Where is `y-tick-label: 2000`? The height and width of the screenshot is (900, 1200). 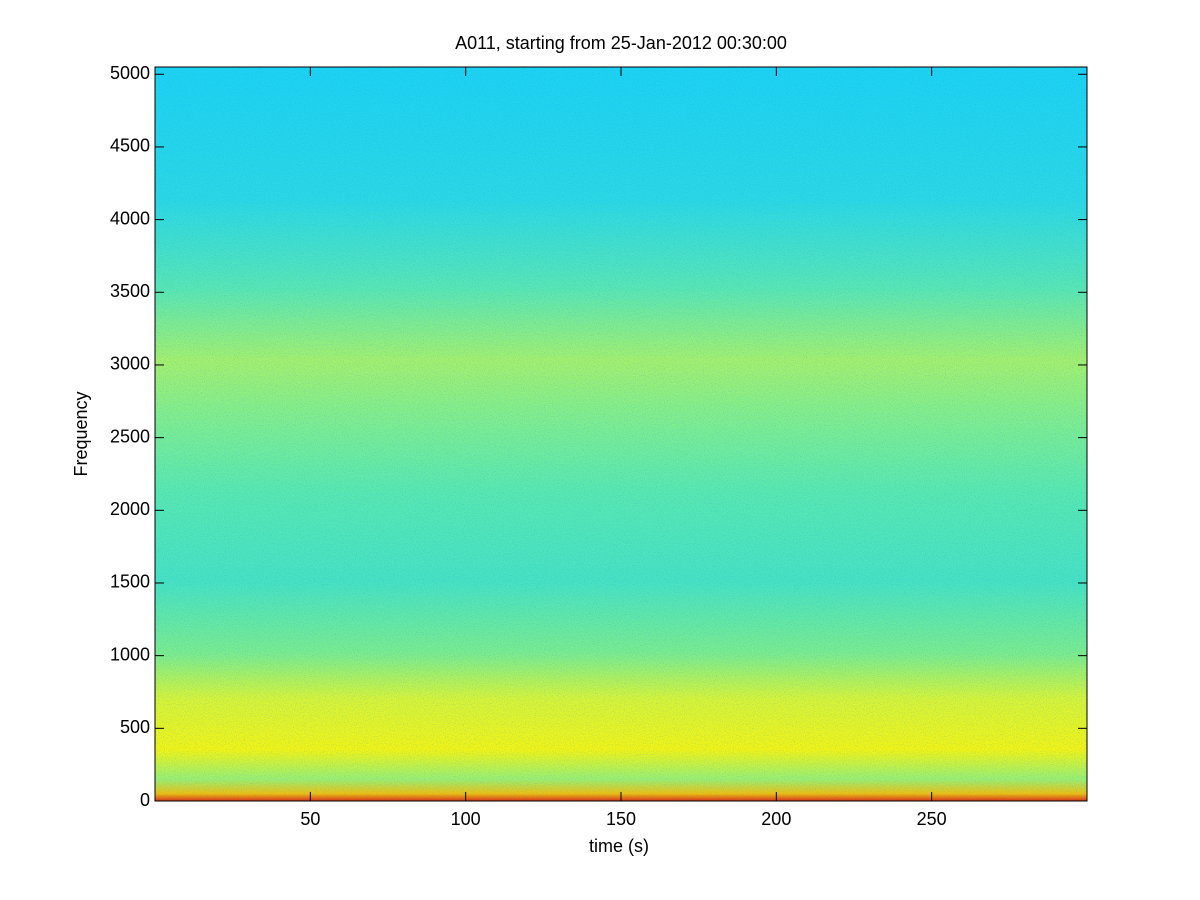
y-tick-label: 2000 is located at coordinates (130, 509).